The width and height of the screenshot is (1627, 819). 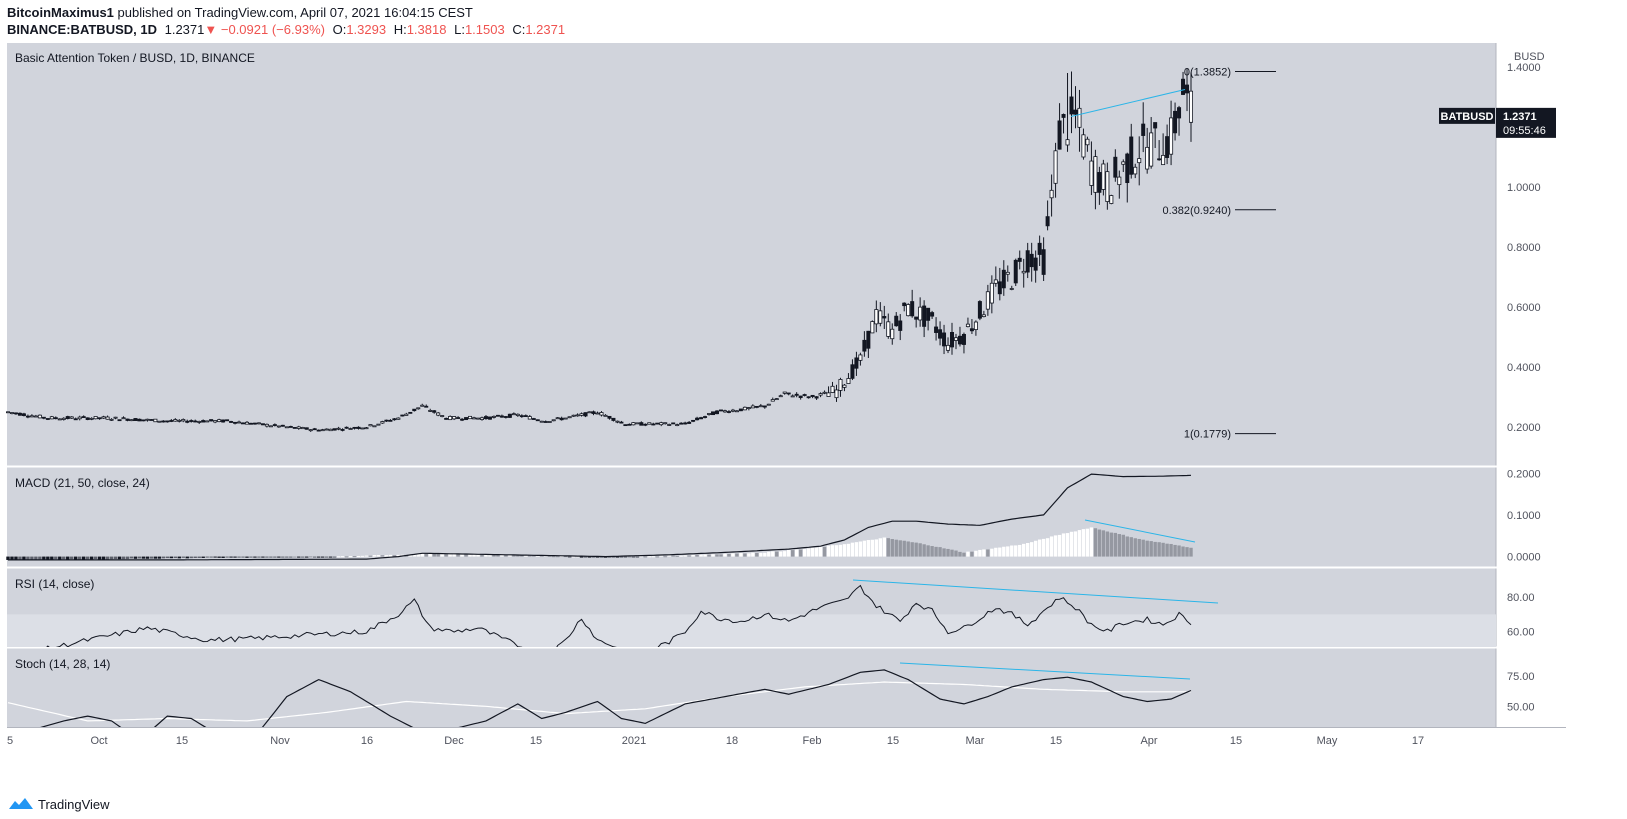 What do you see at coordinates (1418, 741) in the screenshot?
I see `time-tick-label: 17` at bounding box center [1418, 741].